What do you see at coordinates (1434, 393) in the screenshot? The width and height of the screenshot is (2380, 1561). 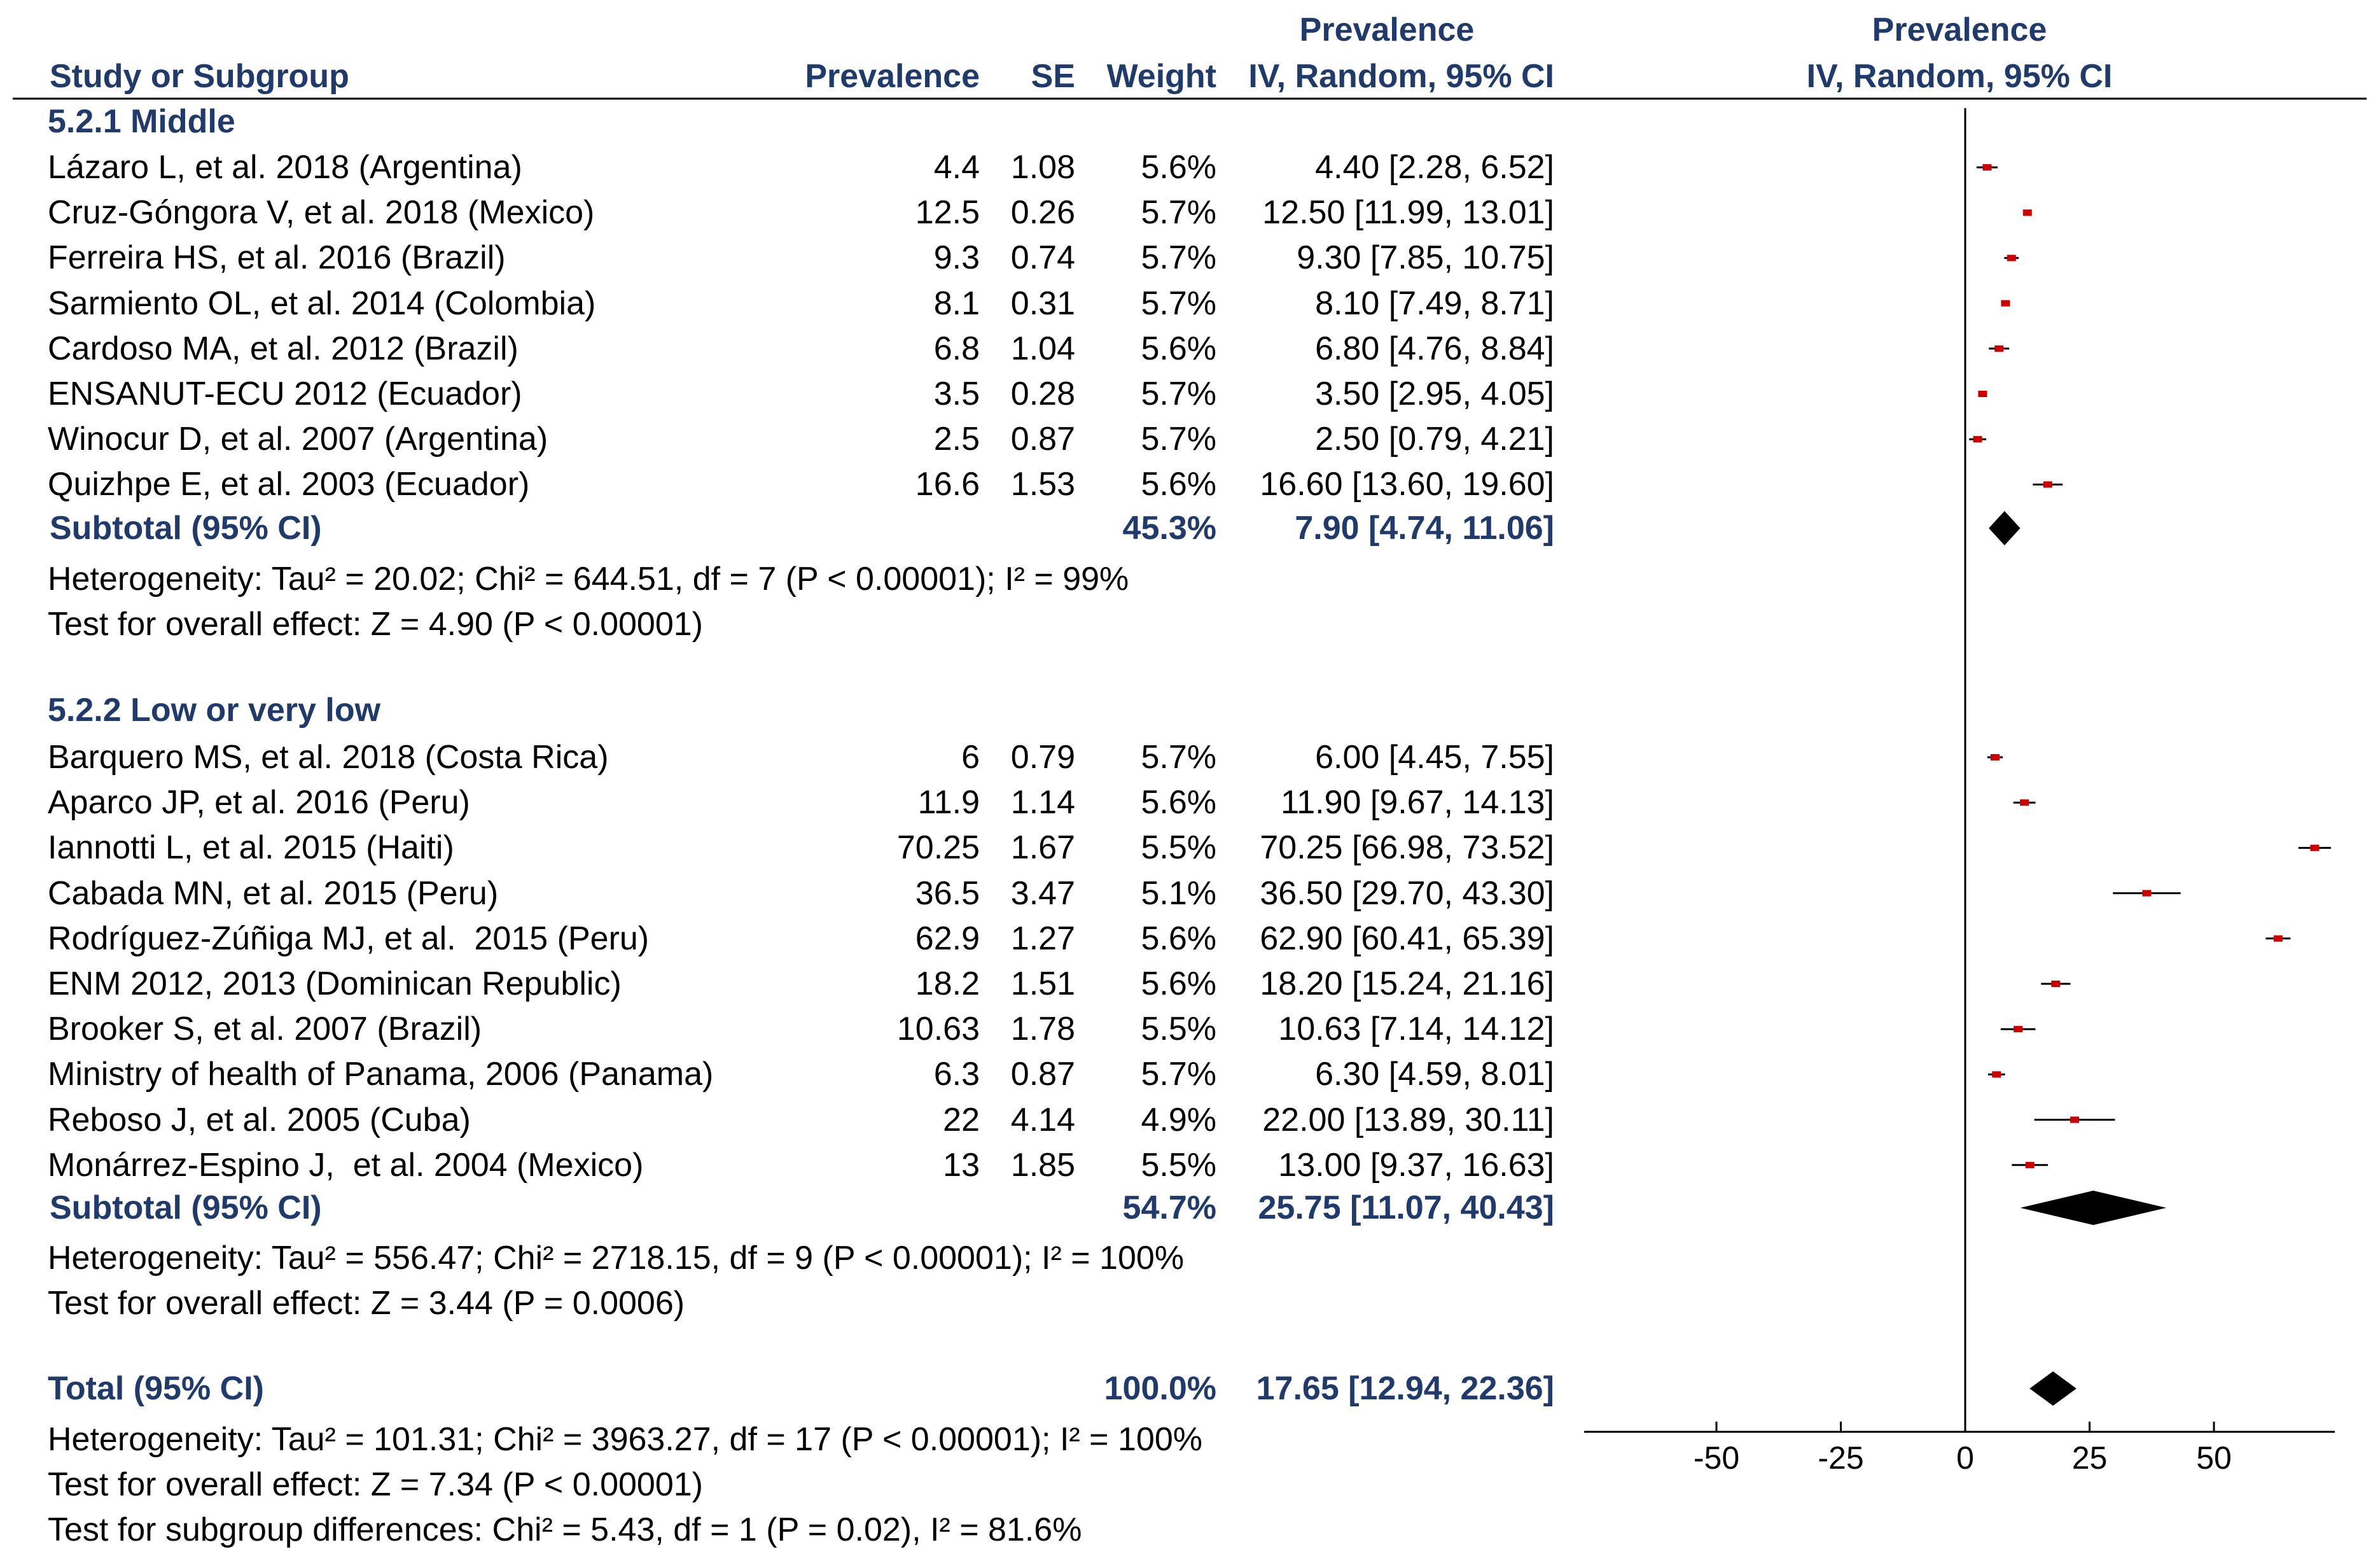 I see `study-ci: 3.50 [2.95, 4.05]` at bounding box center [1434, 393].